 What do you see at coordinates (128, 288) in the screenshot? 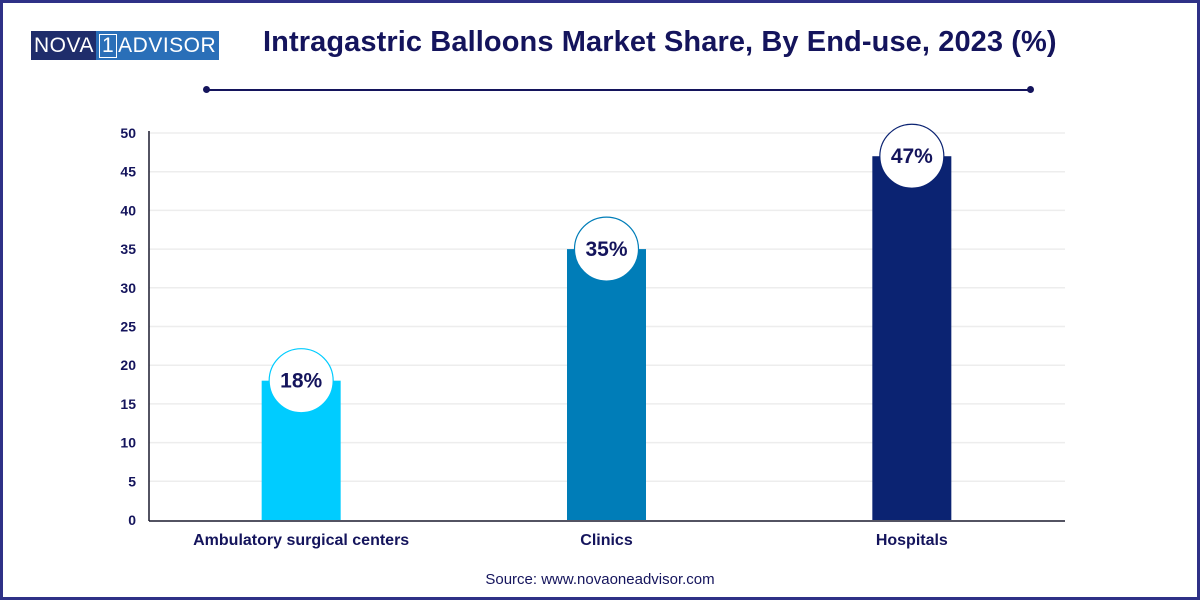
I see `y-tick-label: 30` at bounding box center [128, 288].